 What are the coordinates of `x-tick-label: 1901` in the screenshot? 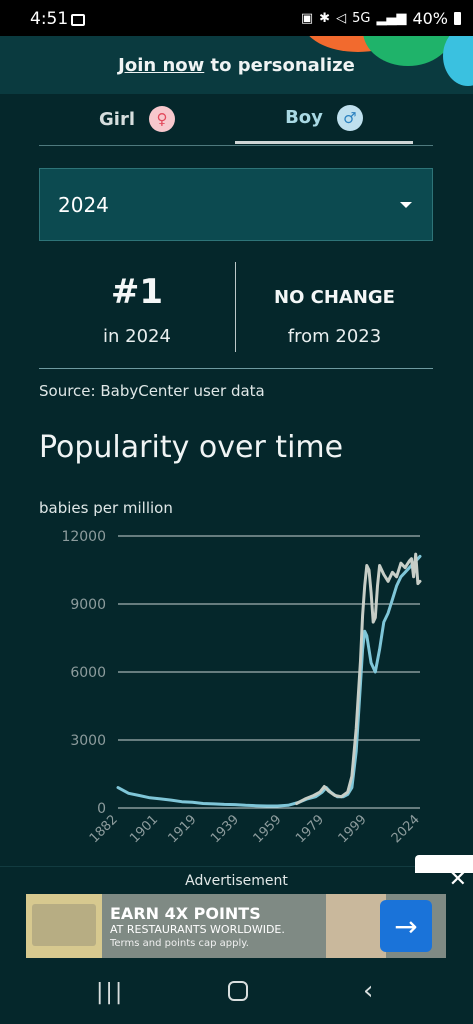 It's located at (144, 829).